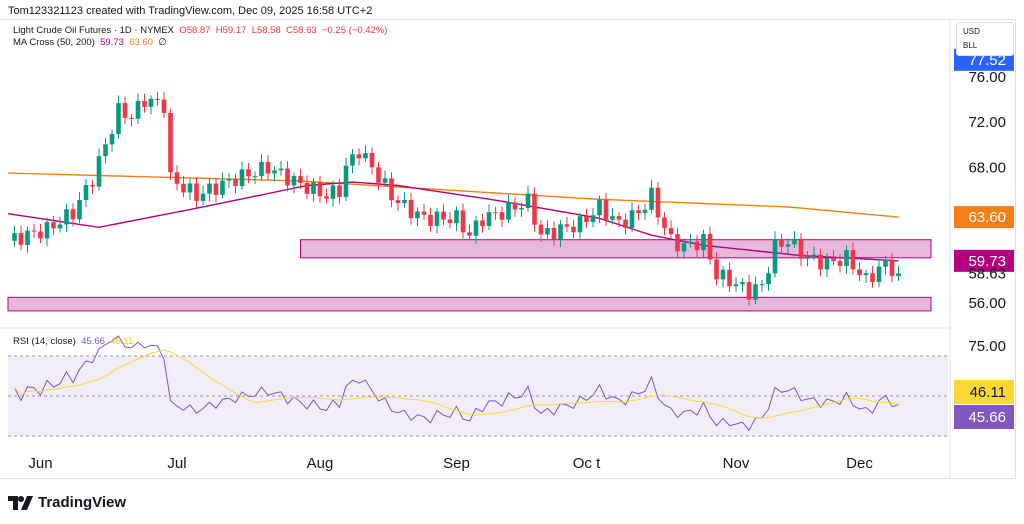 This screenshot has width=1024, height=524. Describe the element at coordinates (112, 42) in the screenshot. I see `ma50-value: 59.73` at that location.